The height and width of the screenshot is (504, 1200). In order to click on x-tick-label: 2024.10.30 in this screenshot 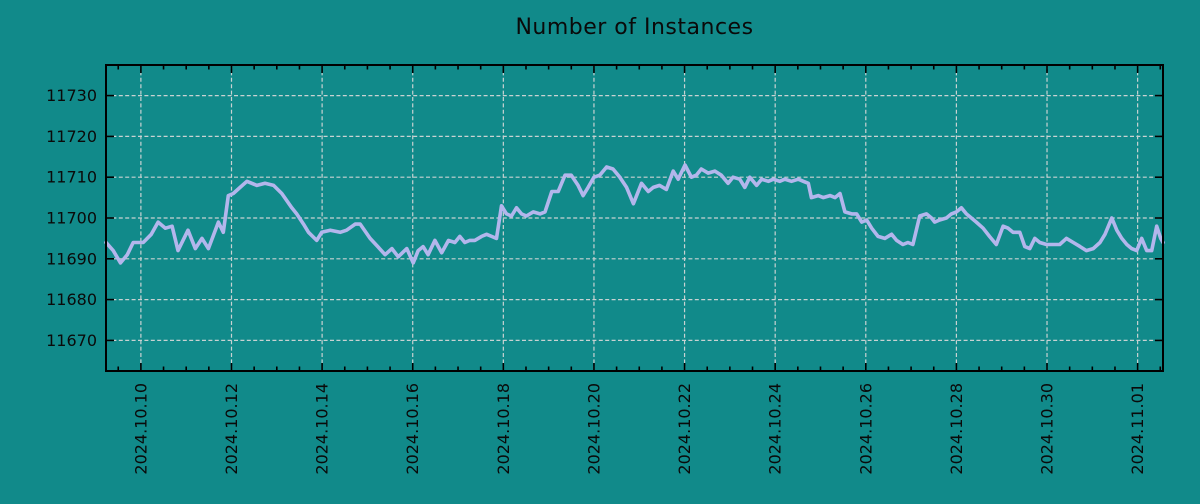, I will do `click(1047, 429)`.